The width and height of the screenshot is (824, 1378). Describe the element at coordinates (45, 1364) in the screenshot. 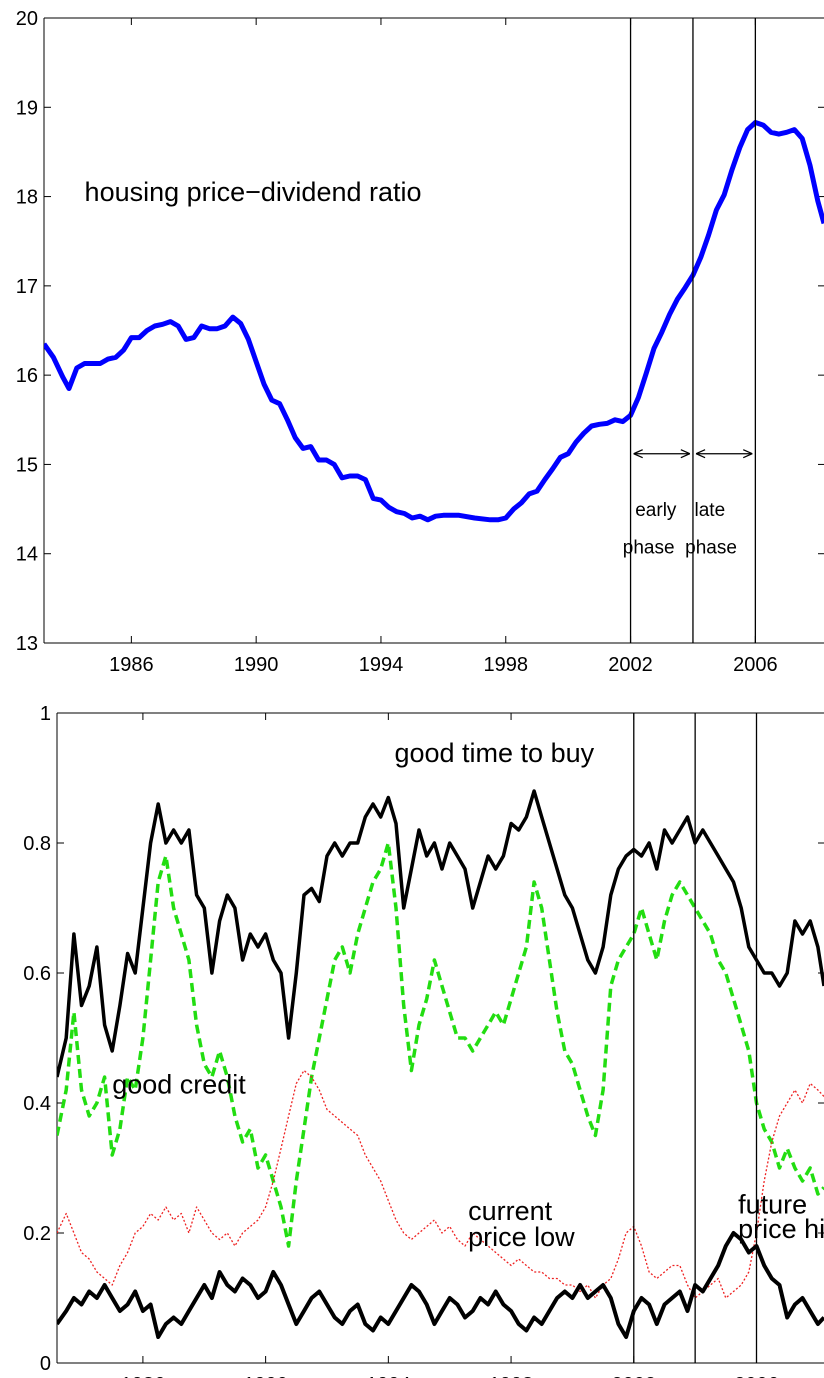

I see `y-tick-label: 0` at that location.